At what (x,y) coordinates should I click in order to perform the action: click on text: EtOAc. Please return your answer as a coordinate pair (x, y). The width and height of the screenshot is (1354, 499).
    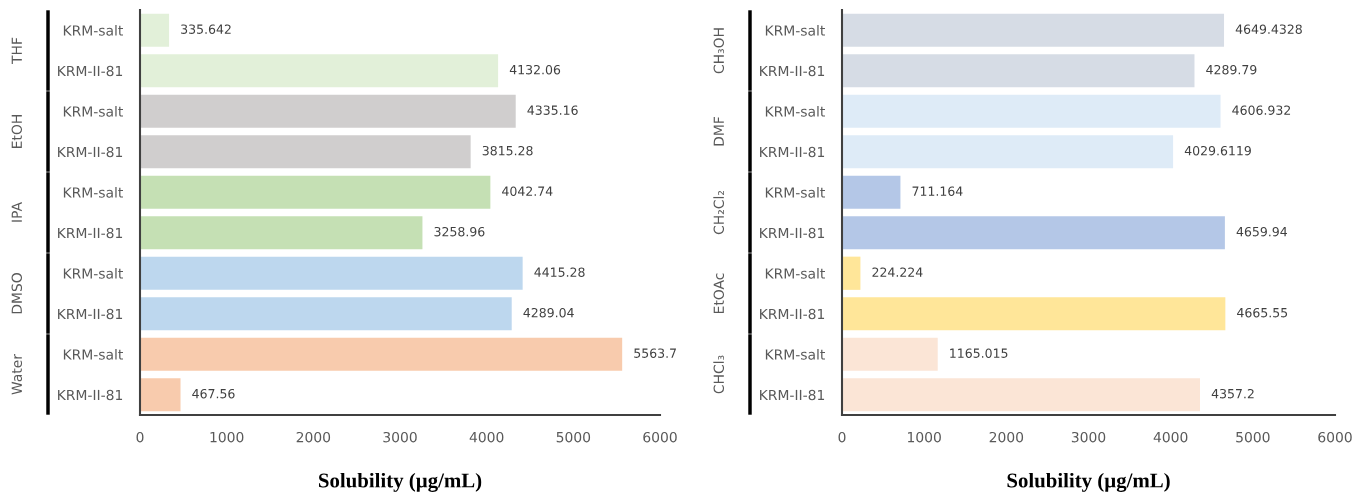
    Looking at the image, I should click on (719, 293).